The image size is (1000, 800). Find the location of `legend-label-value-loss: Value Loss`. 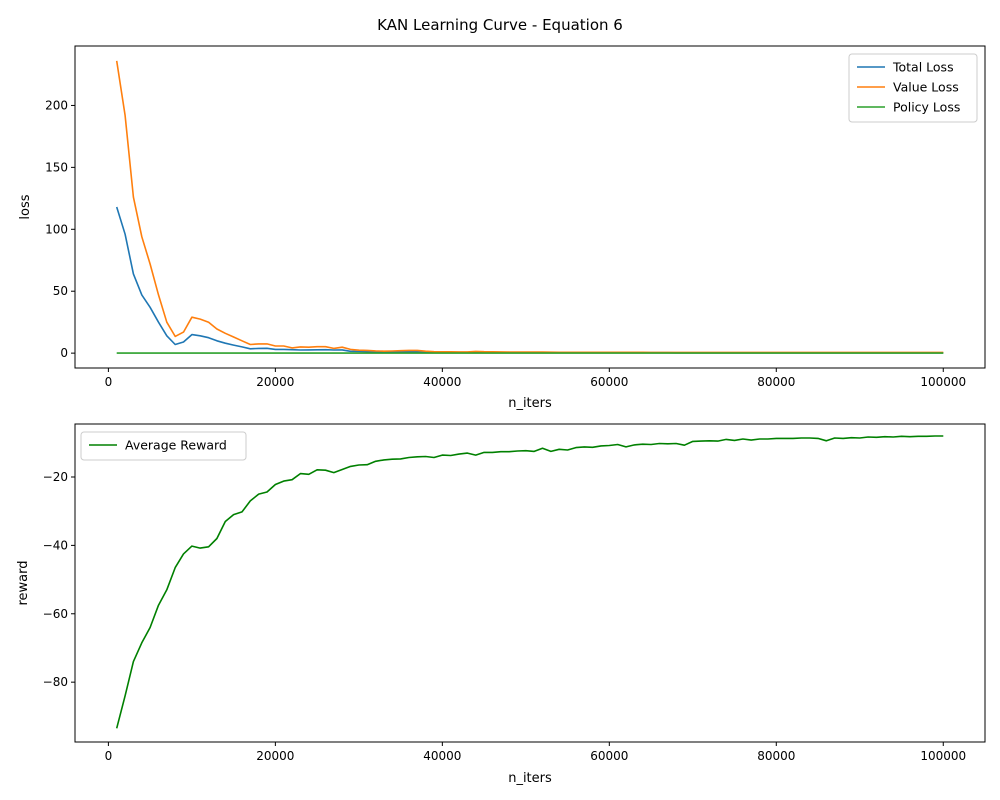

legend-label-value-loss: Value Loss is located at coordinates (926, 87).